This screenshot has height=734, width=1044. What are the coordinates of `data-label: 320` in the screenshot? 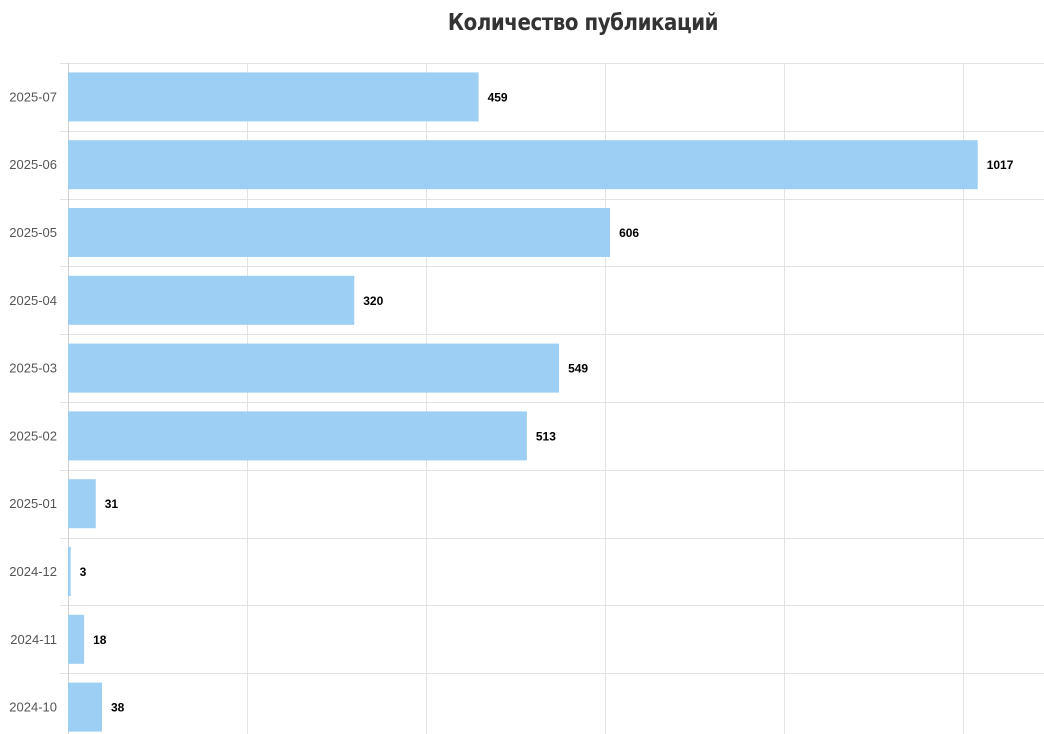 It's located at (373, 301).